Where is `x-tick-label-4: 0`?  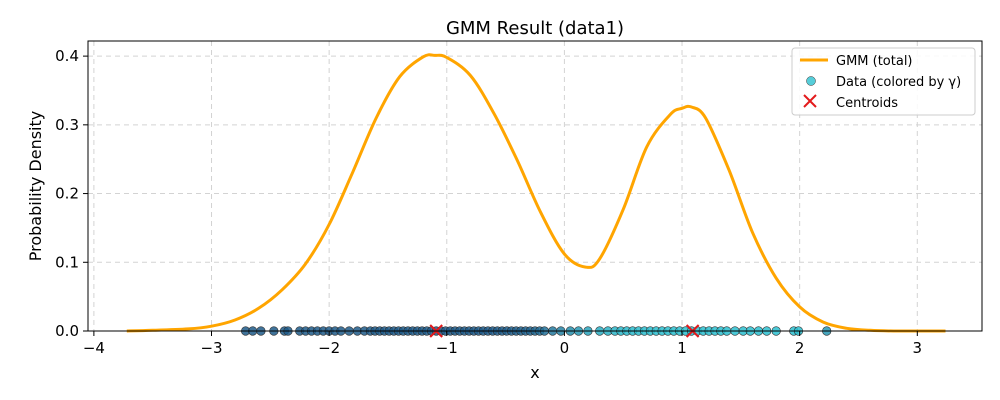
x-tick-label-4: 0 is located at coordinates (565, 348).